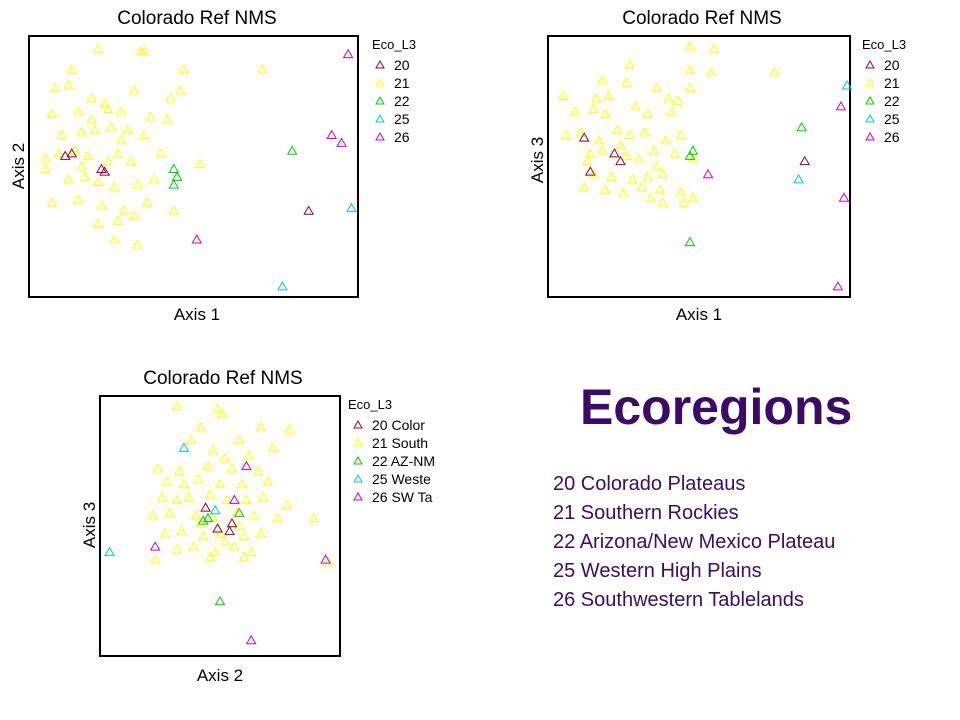  I want to click on ecoregion-key-item: 26 Southwestern Tablelands, so click(678, 600).